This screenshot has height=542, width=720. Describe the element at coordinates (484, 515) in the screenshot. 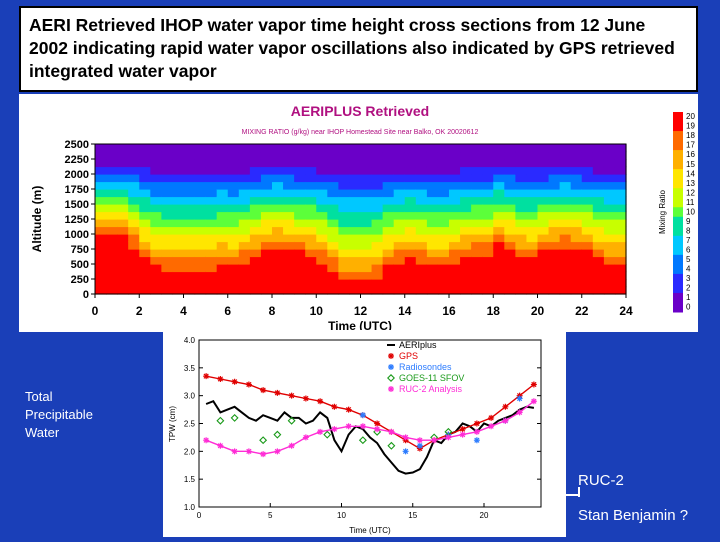

I see `x-tick-label: 20` at that location.